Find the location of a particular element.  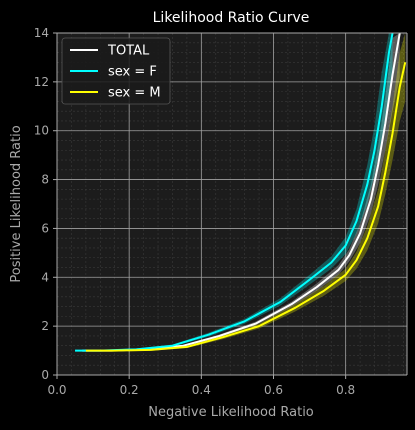

y-tick-label: 12 is located at coordinates (41, 82).